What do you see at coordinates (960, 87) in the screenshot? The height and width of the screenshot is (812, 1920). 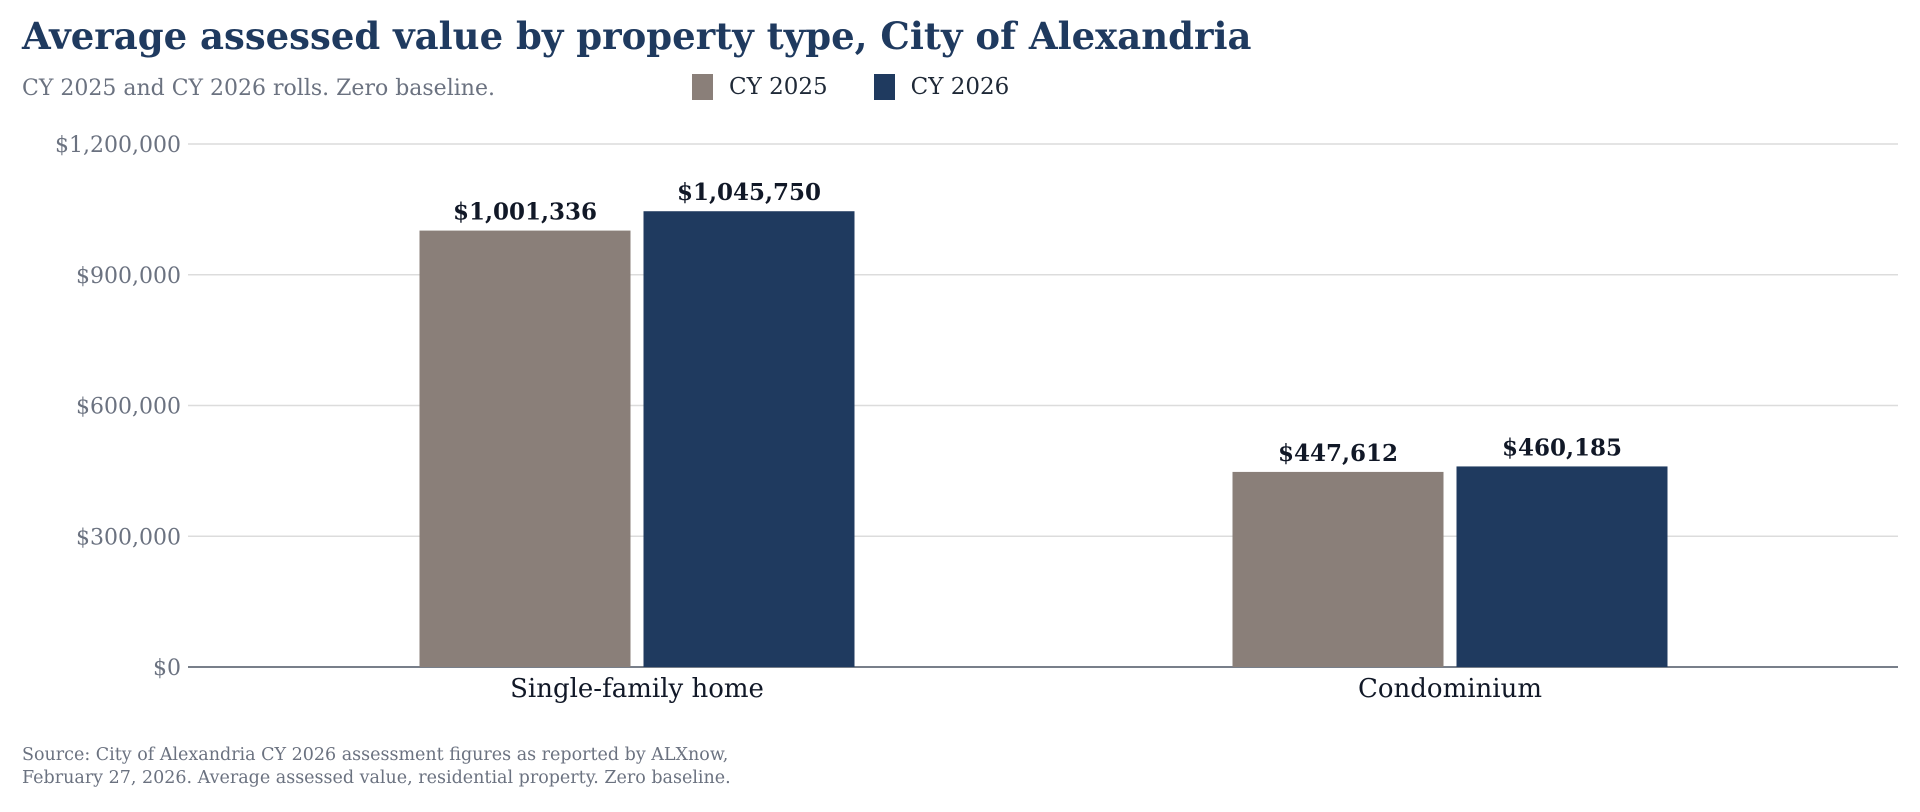 I see `legend-label-cy2026: CY 2026` at bounding box center [960, 87].